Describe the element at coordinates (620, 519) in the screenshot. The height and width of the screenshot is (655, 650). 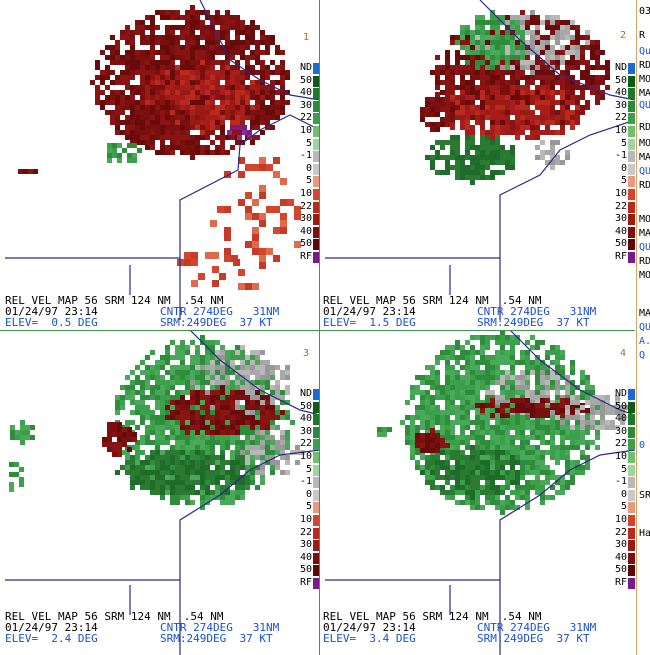
I see `legend-label: 10` at that location.